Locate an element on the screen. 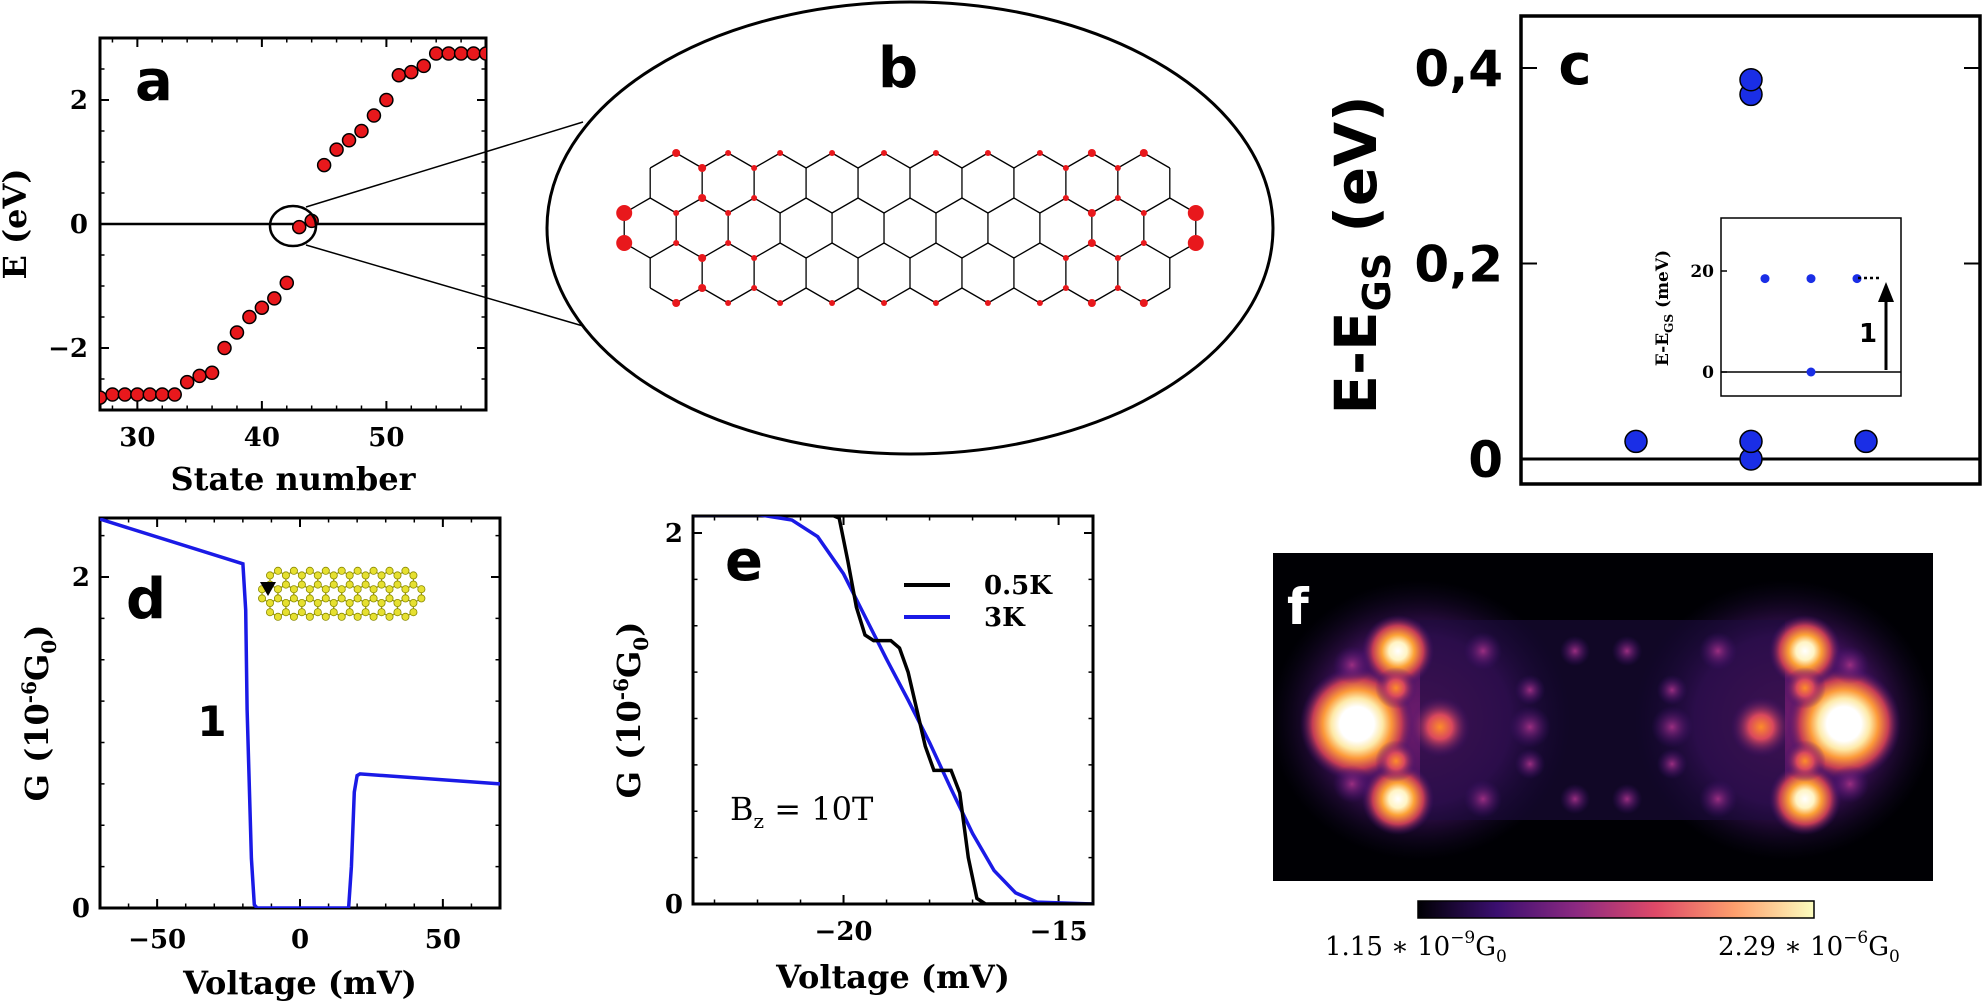  zoom-line-top is located at coordinates (444, 164).